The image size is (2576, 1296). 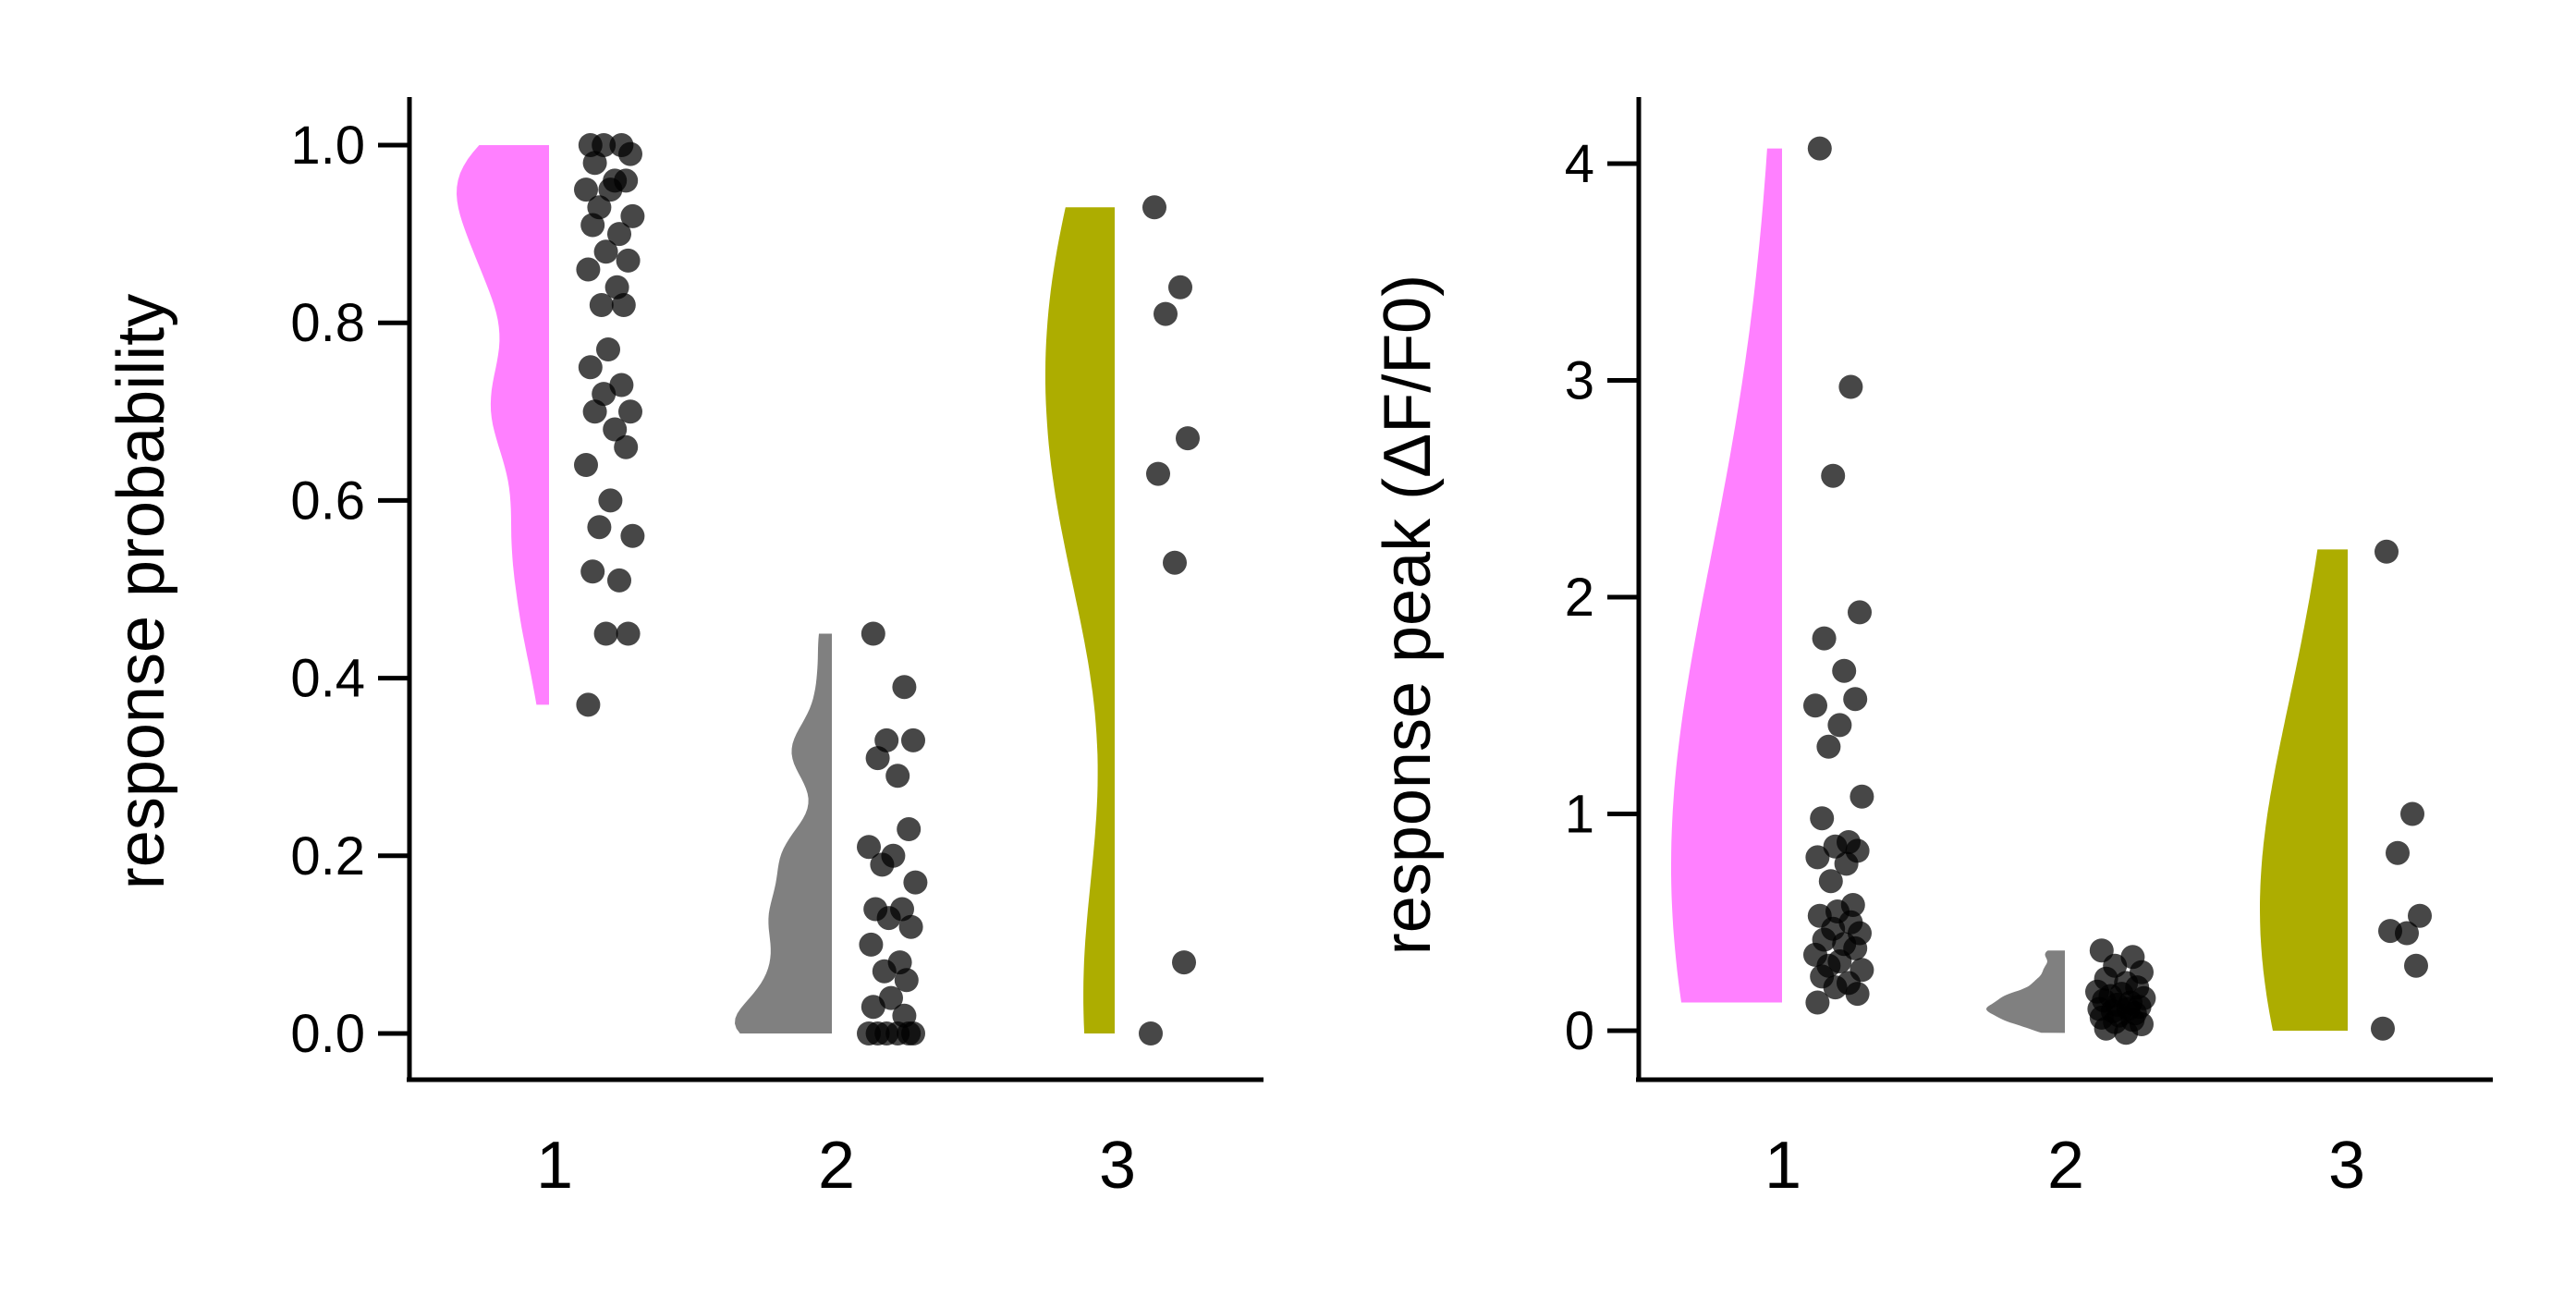 What do you see at coordinates (327, 501) in the screenshot?
I see `y-tick-label: 0.6` at bounding box center [327, 501].